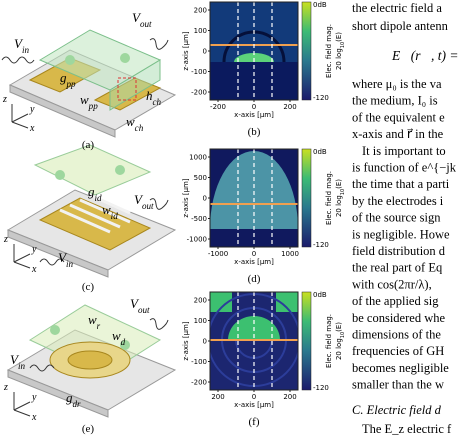 This screenshot has width=474, height=440. What do you see at coordinates (254, 279) in the screenshot?
I see `panel-label: (d)` at bounding box center [254, 279].